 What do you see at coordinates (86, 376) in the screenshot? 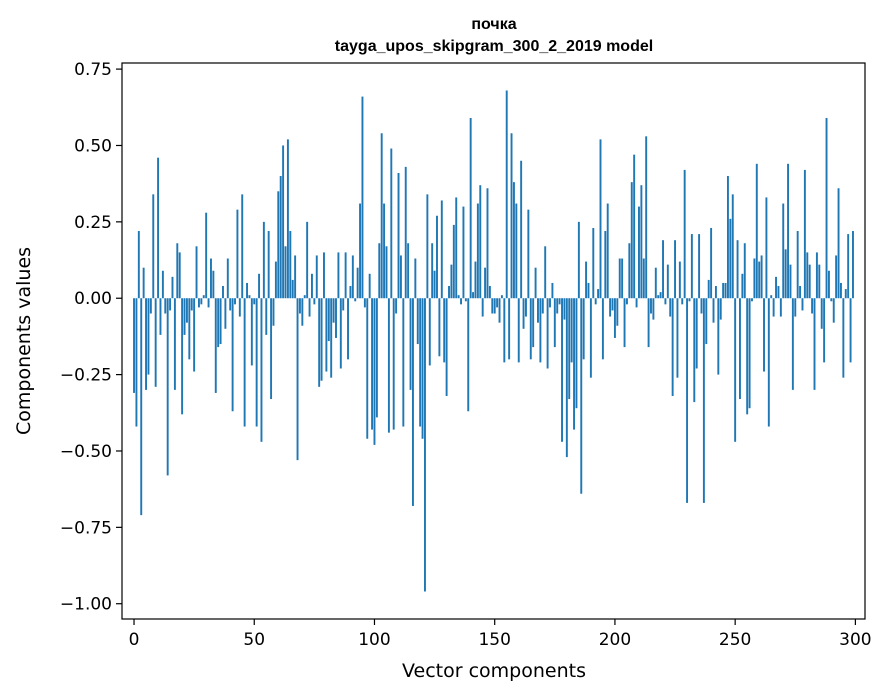
I see `y-tick-label: −0.25` at bounding box center [86, 376].